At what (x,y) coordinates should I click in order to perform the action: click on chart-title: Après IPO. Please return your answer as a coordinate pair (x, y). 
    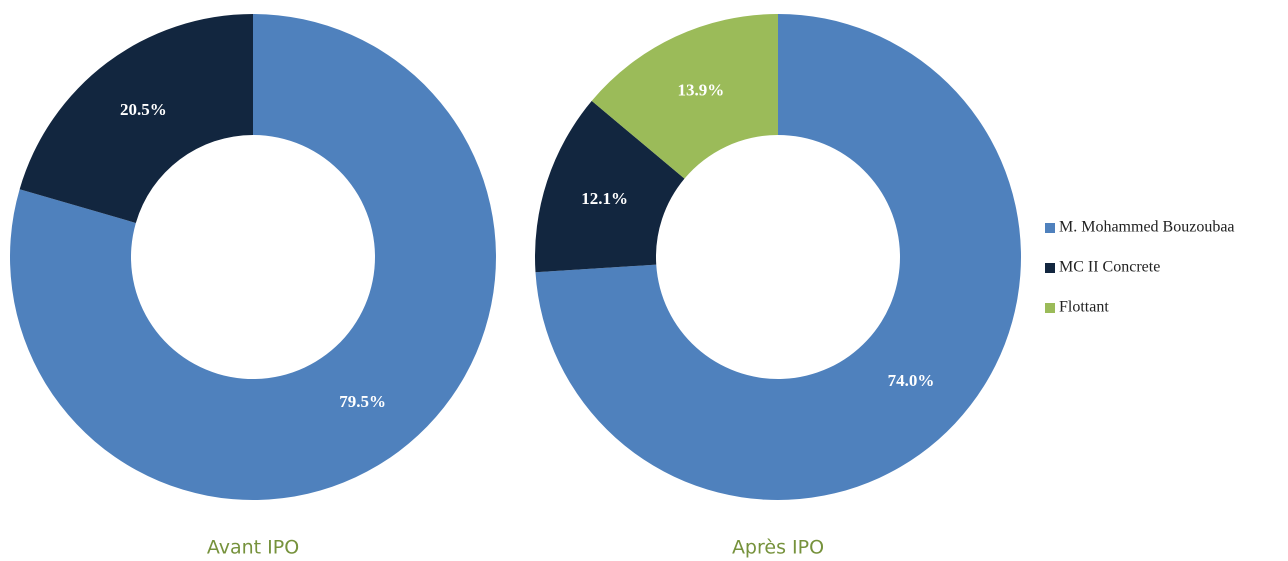
    Looking at the image, I should click on (778, 548).